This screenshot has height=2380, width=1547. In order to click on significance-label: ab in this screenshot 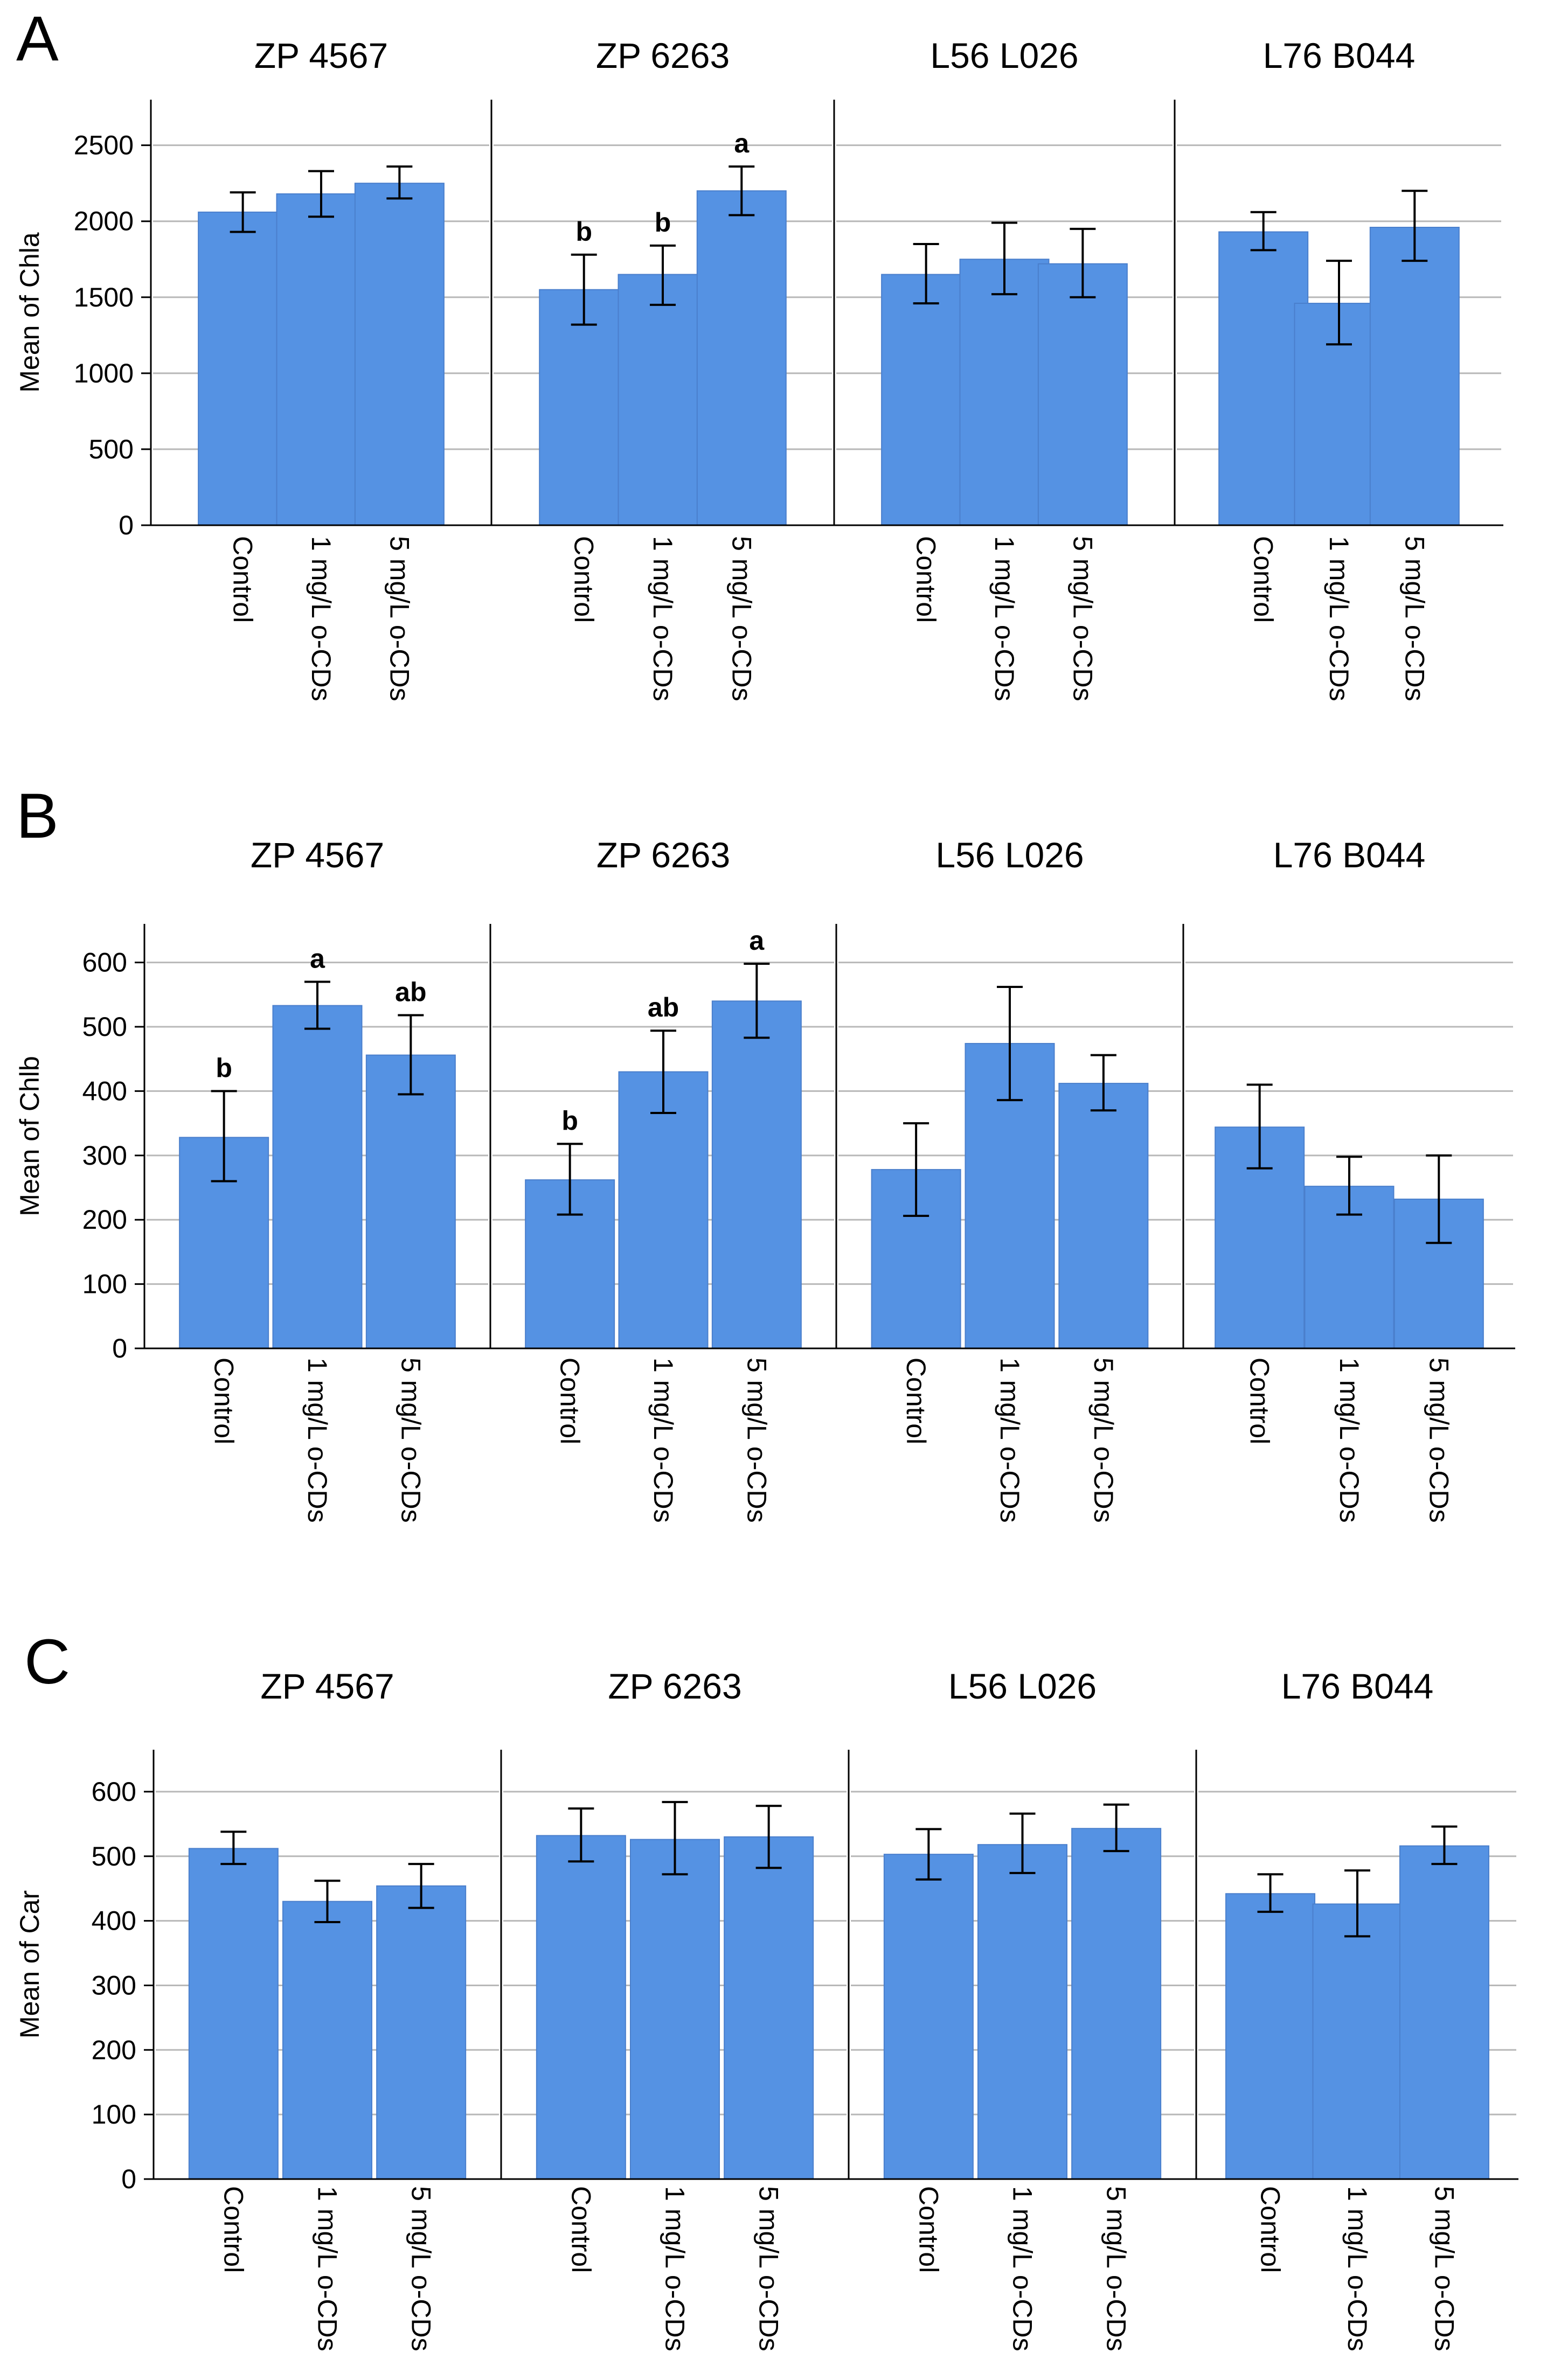, I will do `click(663, 1007)`.